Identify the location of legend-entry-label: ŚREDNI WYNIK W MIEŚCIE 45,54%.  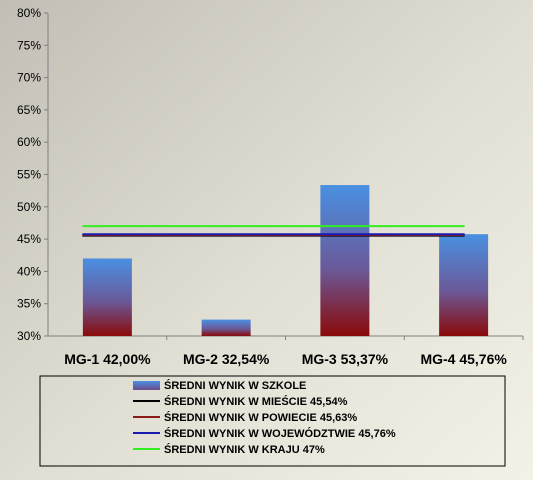
(256, 401).